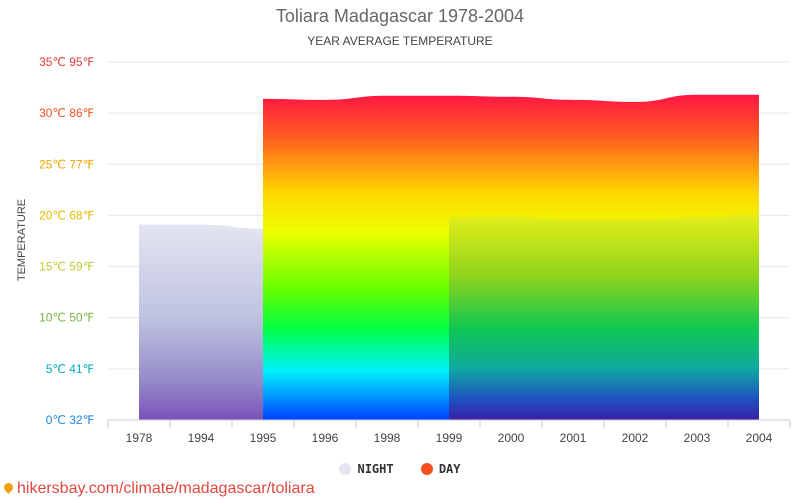 This screenshot has width=800, height=500. What do you see at coordinates (400, 469) in the screenshot?
I see `legend: NIGHT DAY` at bounding box center [400, 469].